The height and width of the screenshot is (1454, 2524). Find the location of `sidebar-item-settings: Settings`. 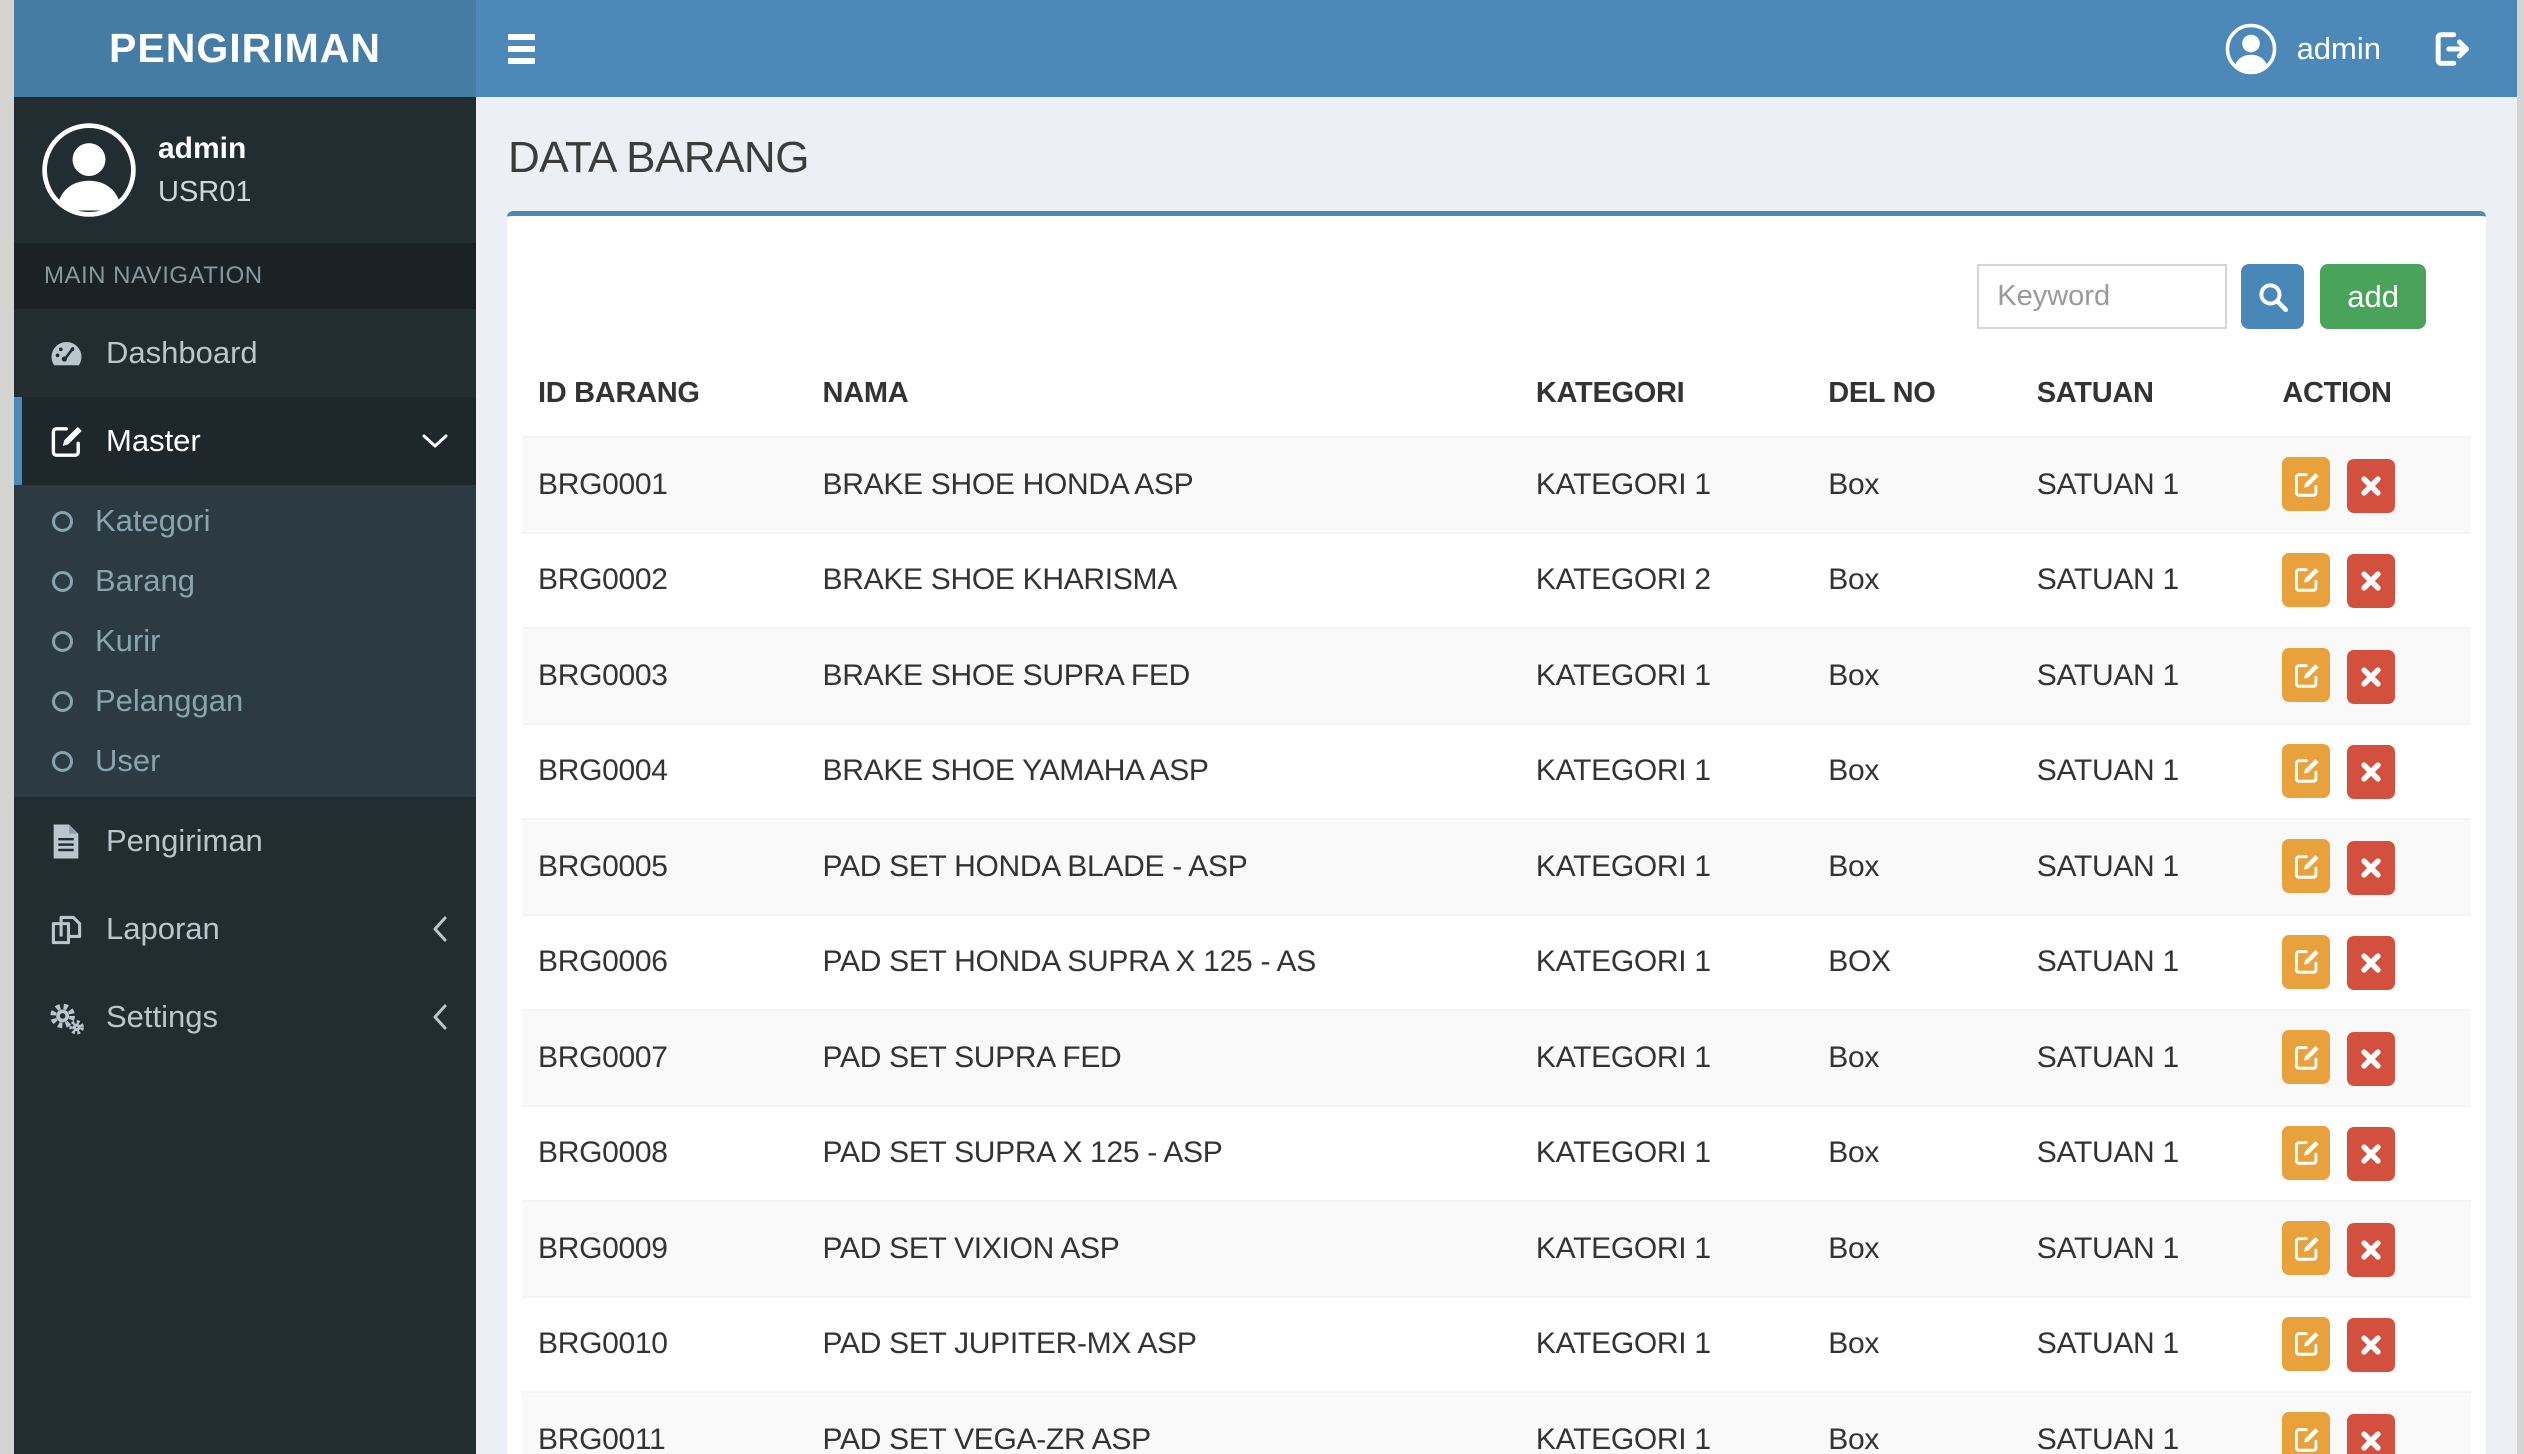

sidebar-item-settings: Settings is located at coordinates (245, 1017).